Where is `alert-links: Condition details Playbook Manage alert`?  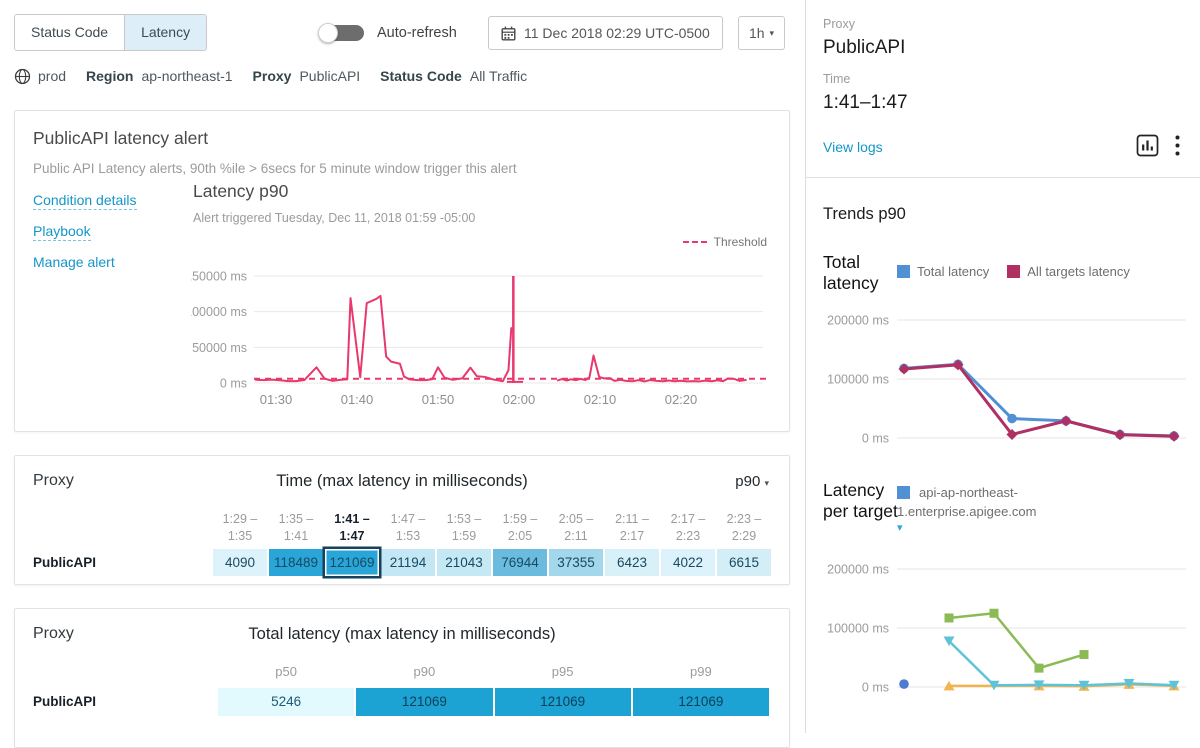
alert-links: Condition details Playbook Manage alert is located at coordinates (85, 231).